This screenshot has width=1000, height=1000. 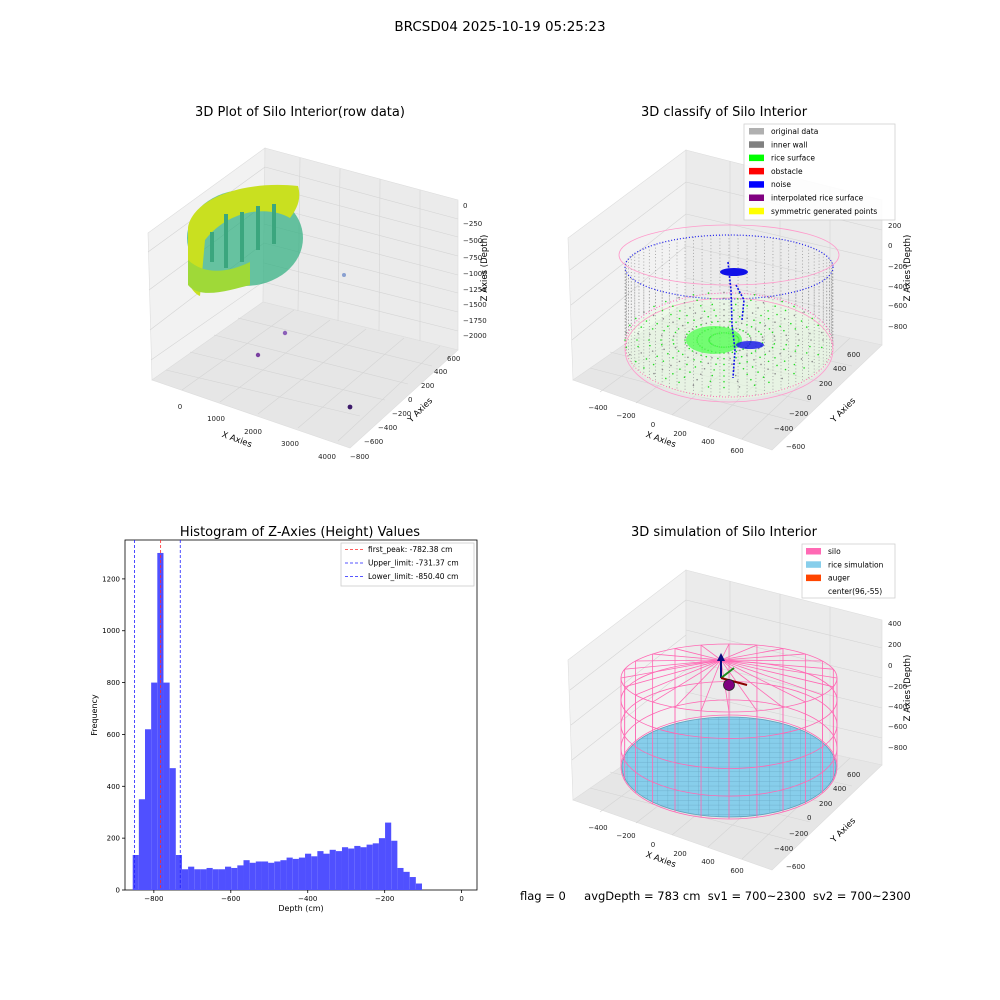 I want to click on histogram-ytick-label: 1200, so click(x=111, y=579).